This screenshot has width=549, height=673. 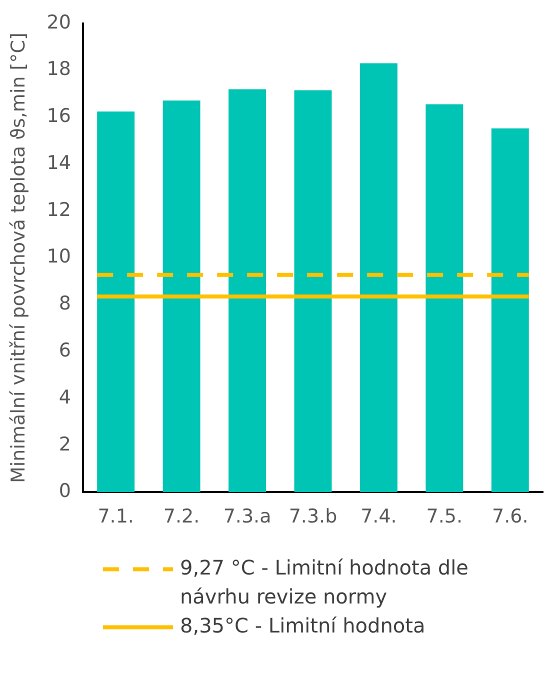 What do you see at coordinates (181, 517) in the screenshot?
I see `x-tick-label: 7.2.` at bounding box center [181, 517].